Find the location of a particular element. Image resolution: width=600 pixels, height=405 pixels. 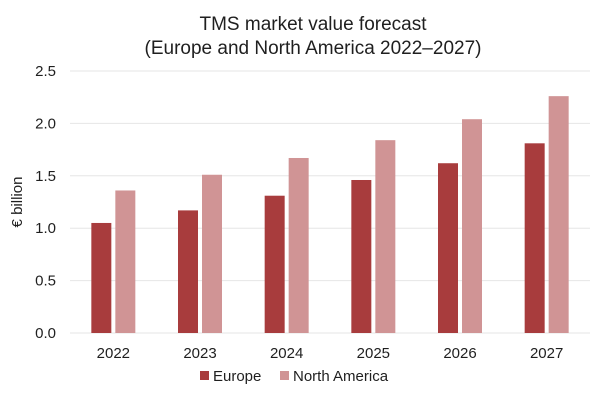

x-tick-label: 2027 is located at coordinates (546, 353).